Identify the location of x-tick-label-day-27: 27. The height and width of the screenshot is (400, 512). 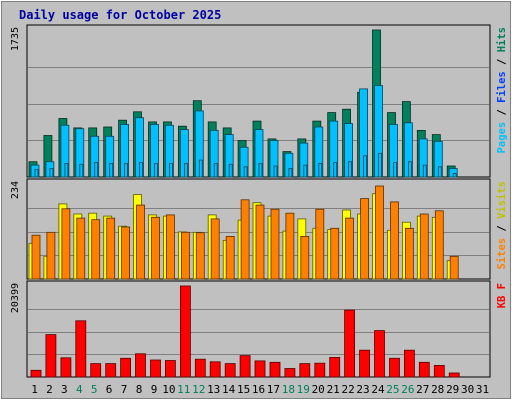
(422, 389).